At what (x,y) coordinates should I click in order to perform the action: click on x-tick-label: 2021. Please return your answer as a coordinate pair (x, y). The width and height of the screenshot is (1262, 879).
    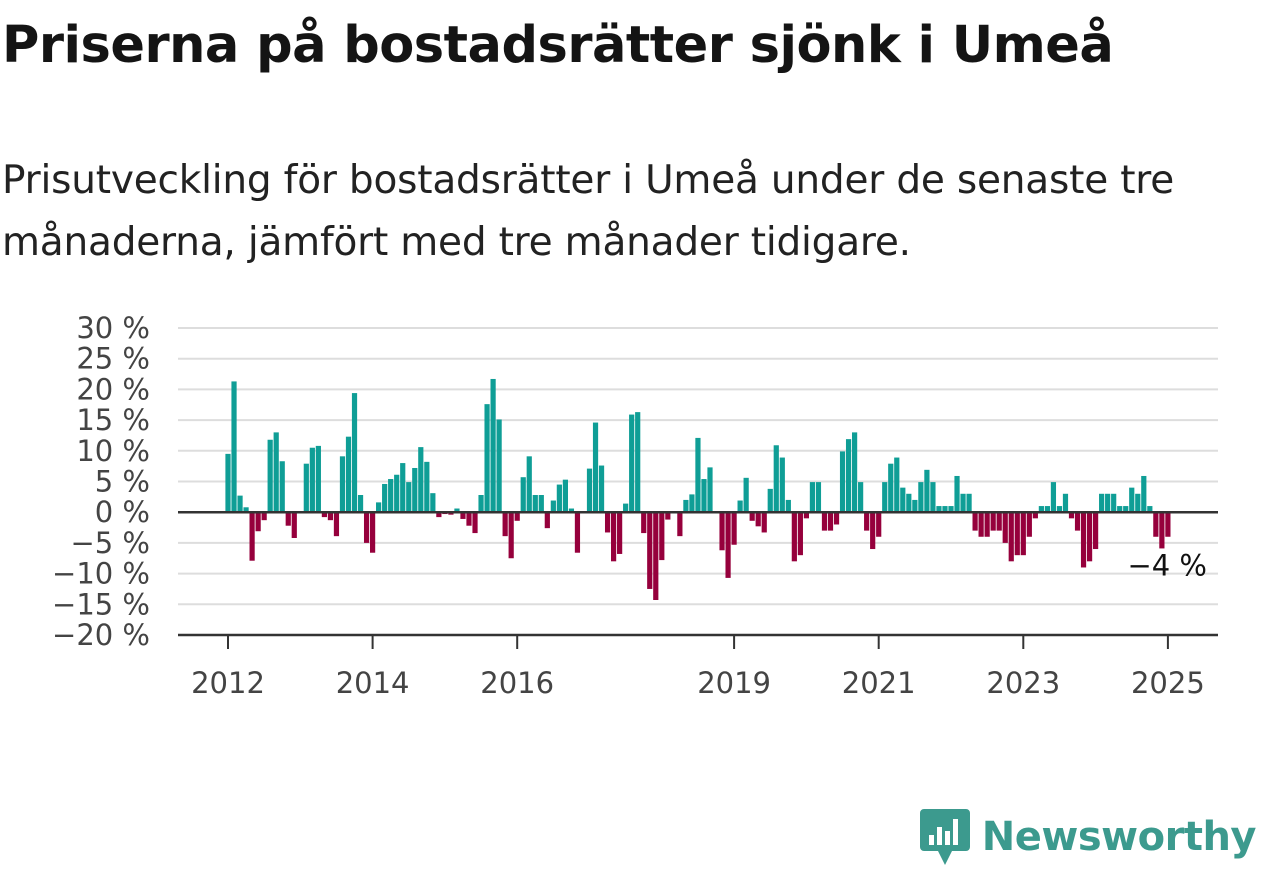
    Looking at the image, I should click on (879, 683).